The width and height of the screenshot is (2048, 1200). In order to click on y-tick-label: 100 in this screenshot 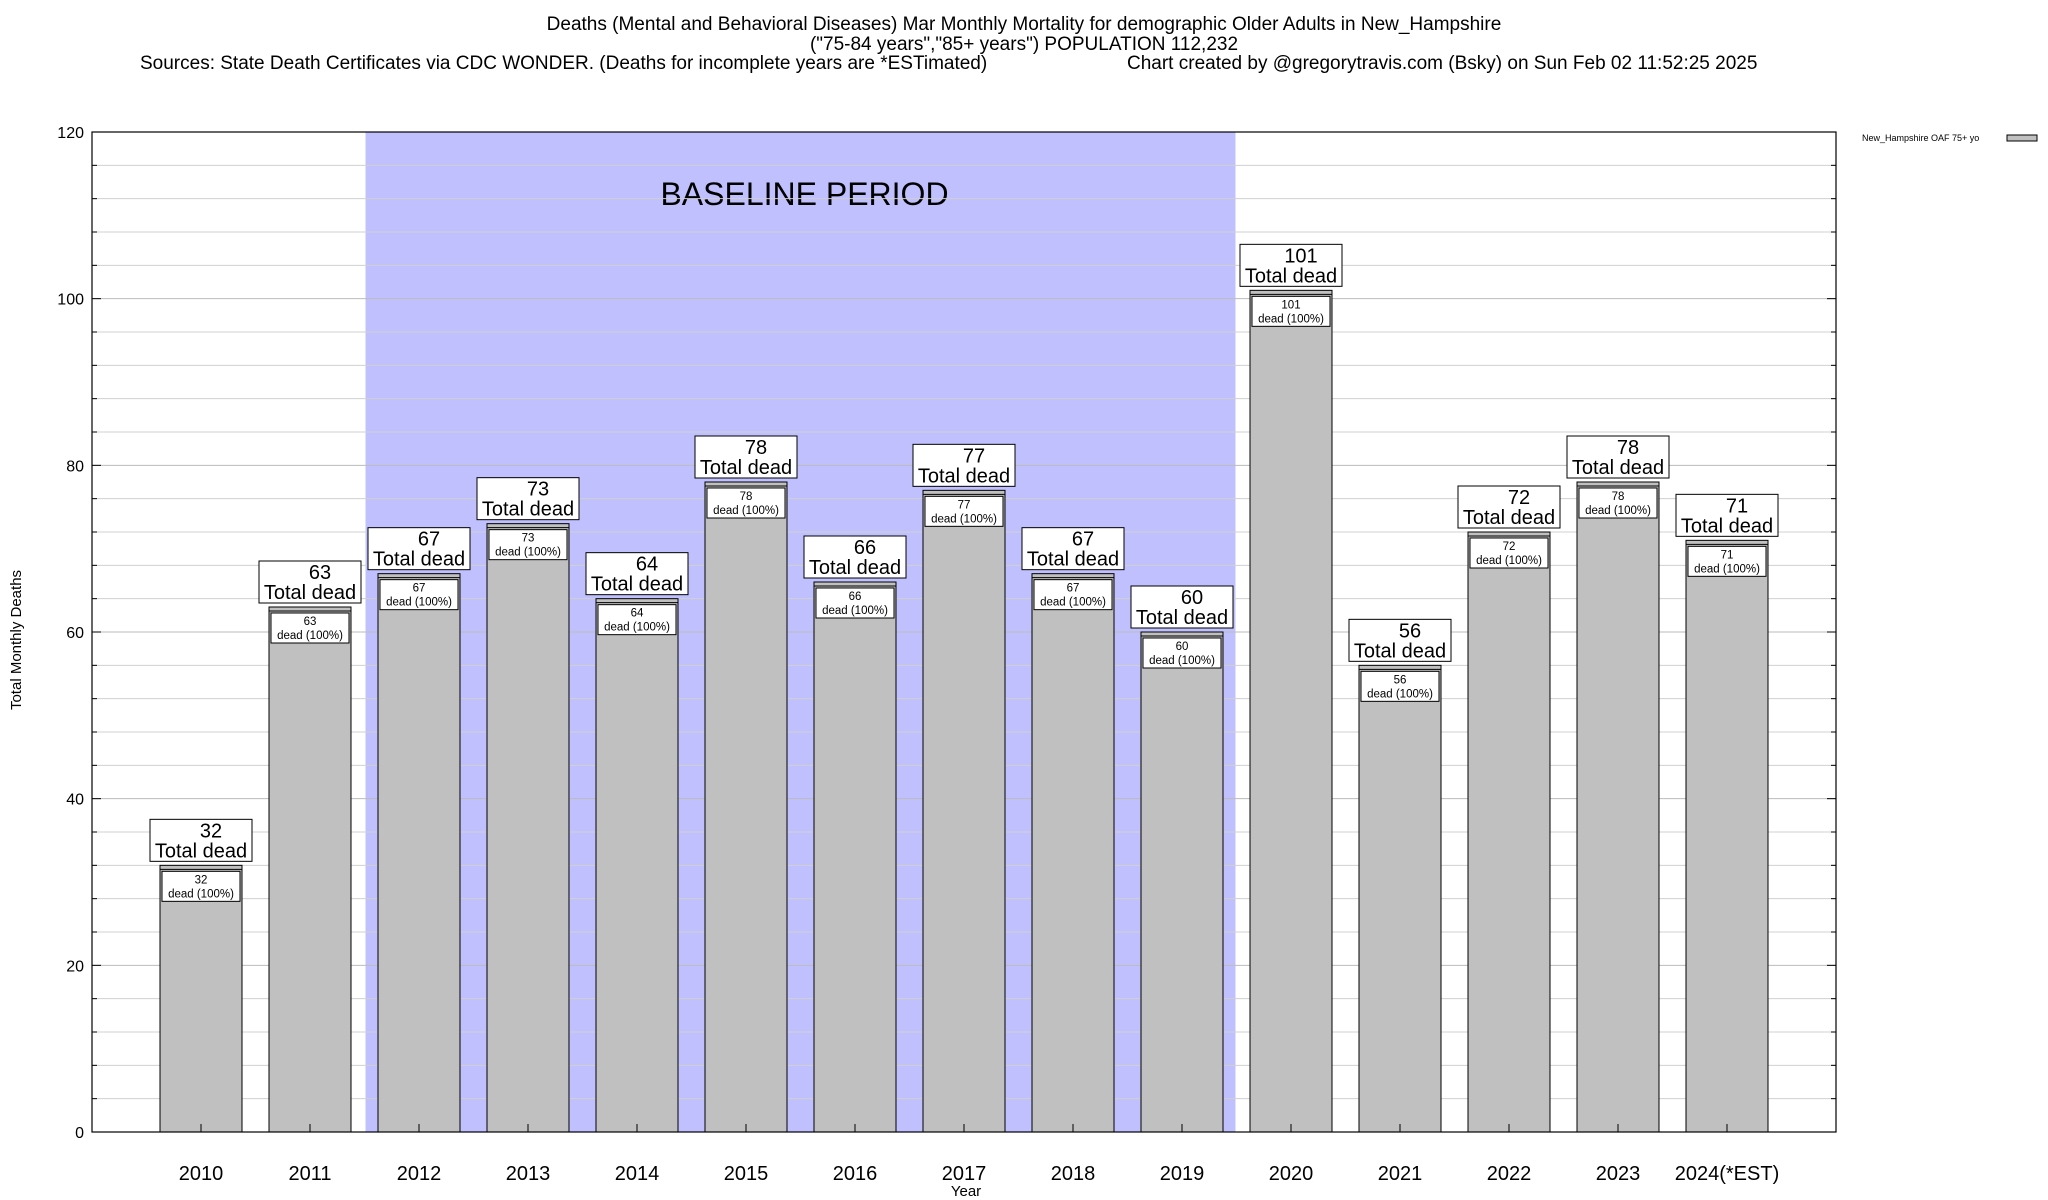, I will do `click(70, 300)`.